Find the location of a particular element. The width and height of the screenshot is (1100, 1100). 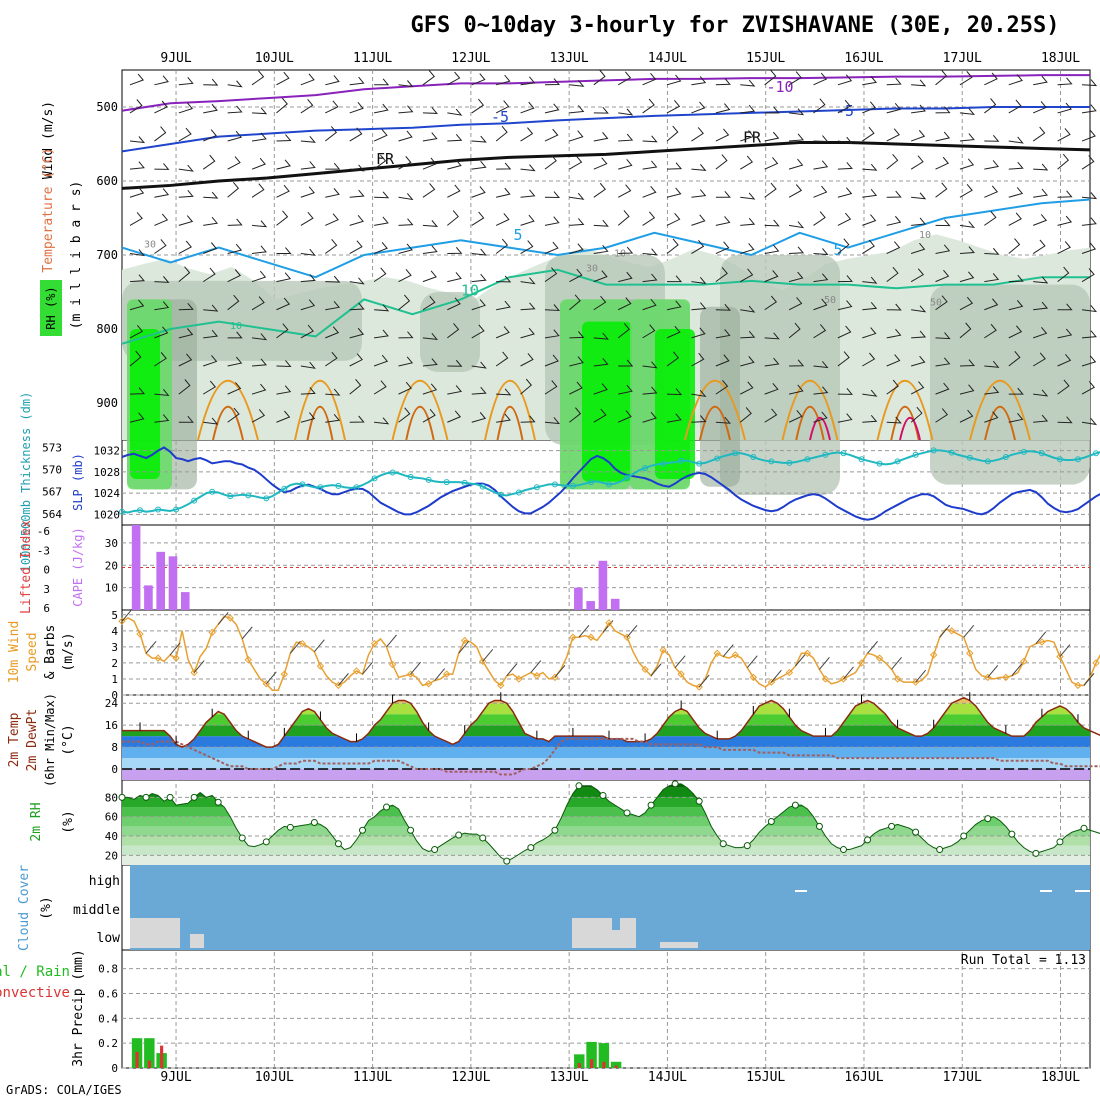

date-label-bottom: 14JUL is located at coordinates (667, 1077).